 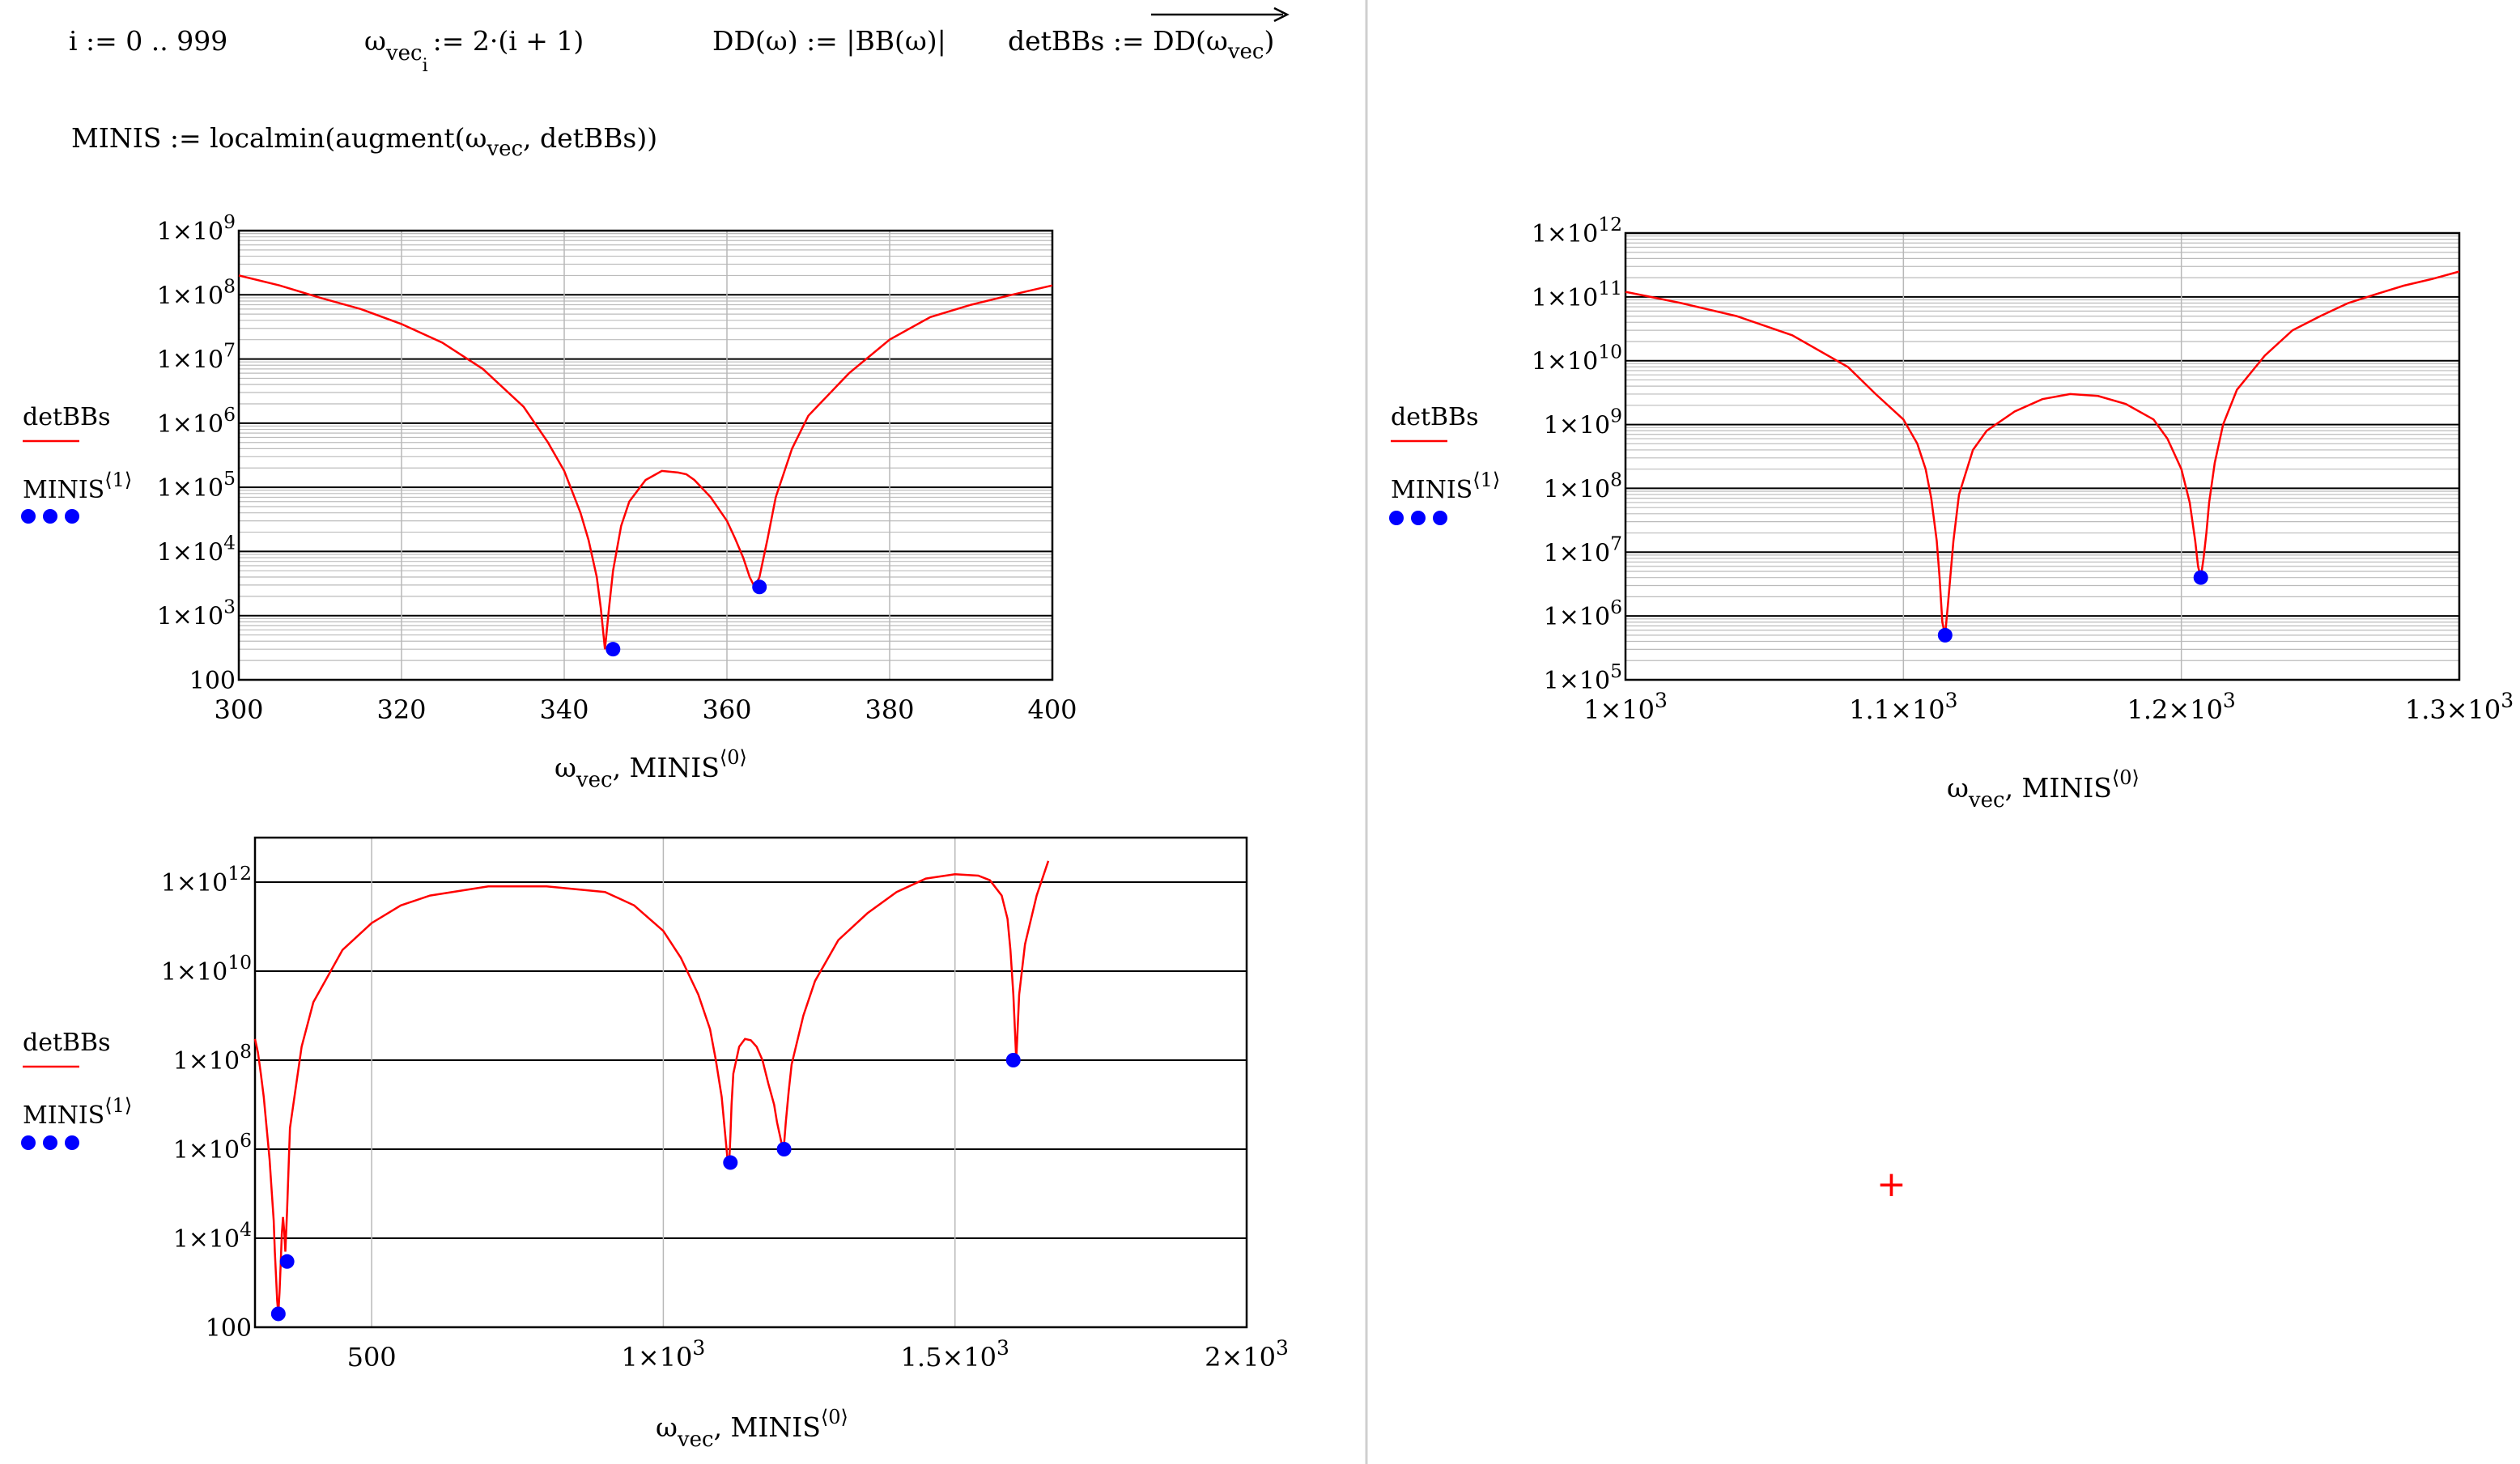 What do you see at coordinates (1080, 41) in the screenshot?
I see `detbbs-lhs: detBBs :=` at bounding box center [1080, 41].